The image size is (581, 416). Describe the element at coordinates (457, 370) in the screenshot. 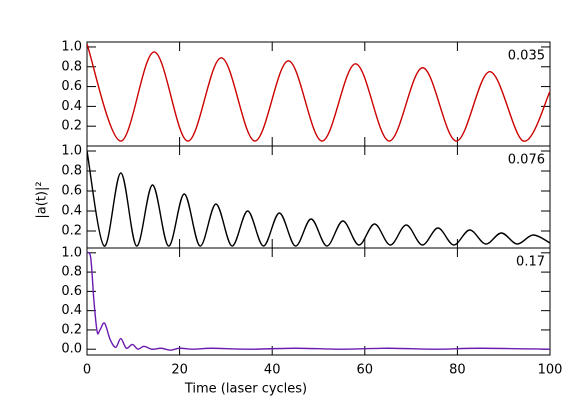

I see `x-tick-label: 80` at that location.